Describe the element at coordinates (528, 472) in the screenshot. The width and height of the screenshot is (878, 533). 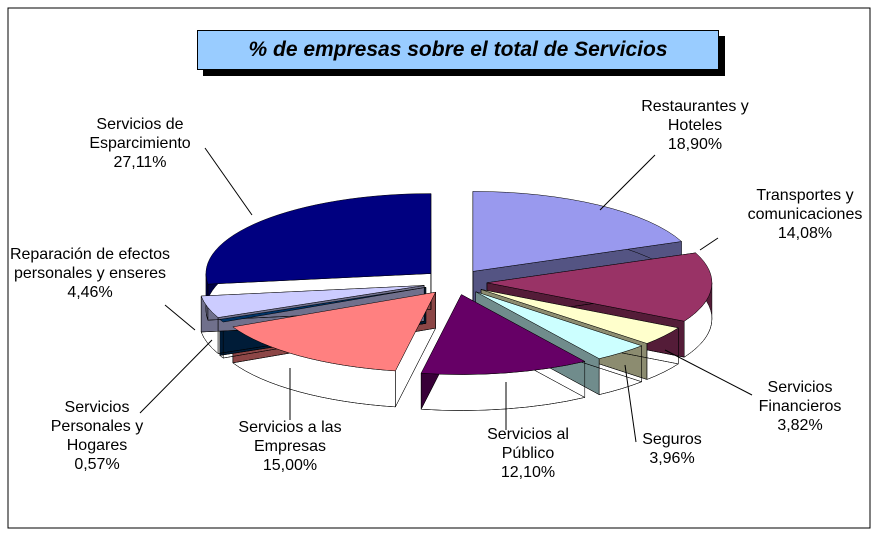
I see `value-label: 12,10%` at that location.